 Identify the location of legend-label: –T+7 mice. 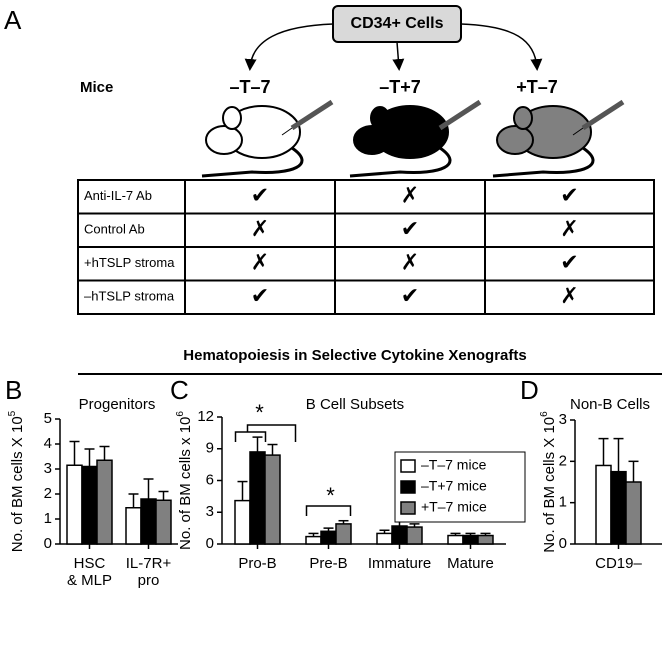
(454, 486).